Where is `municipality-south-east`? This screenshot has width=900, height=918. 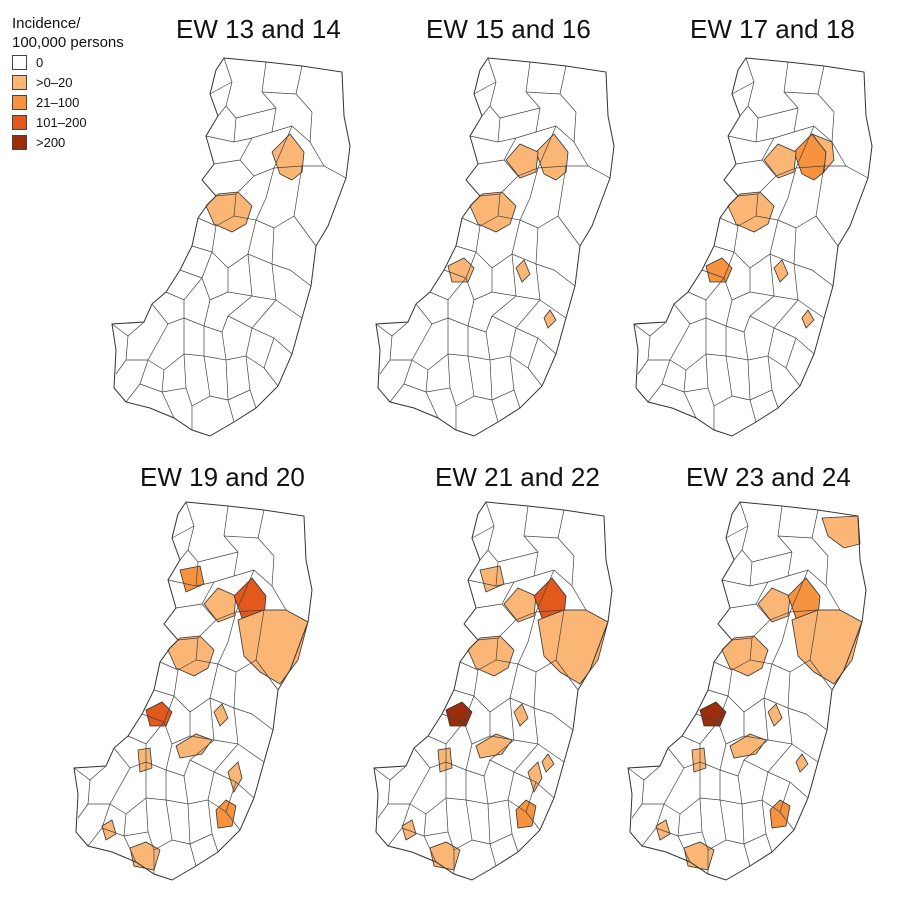 municipality-south-east is located at coordinates (780, 814).